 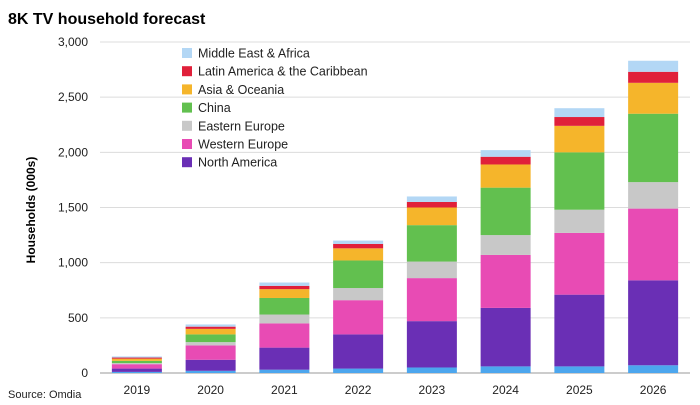 What do you see at coordinates (432, 390) in the screenshot?
I see `x-tick-label: 2023` at bounding box center [432, 390].